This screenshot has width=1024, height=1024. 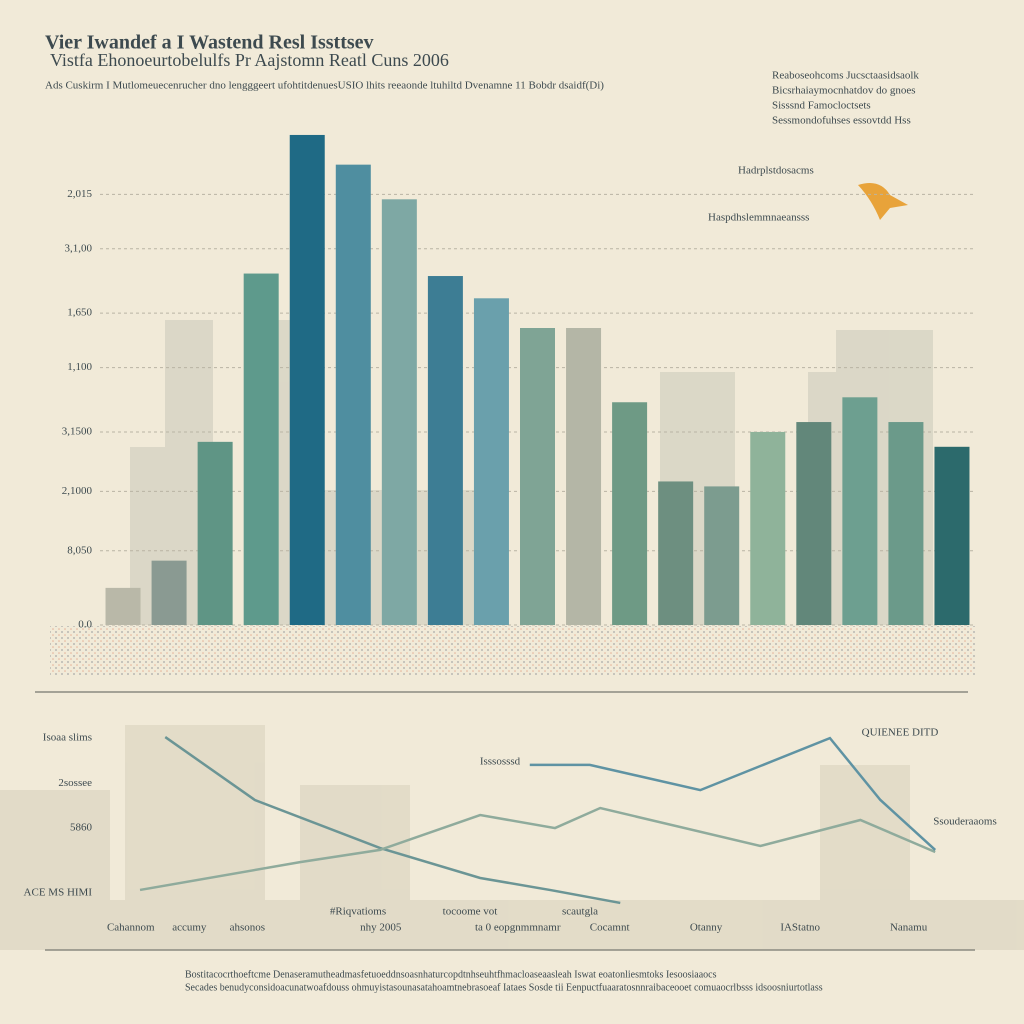 What do you see at coordinates (79, 248) in the screenshot?
I see `y-tick-label: 3,1,00` at bounding box center [79, 248].